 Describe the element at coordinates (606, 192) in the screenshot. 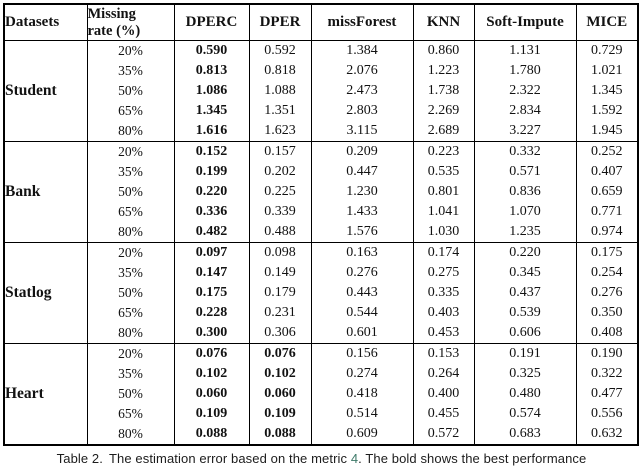

I see `value-cell: 0.659` at that location.